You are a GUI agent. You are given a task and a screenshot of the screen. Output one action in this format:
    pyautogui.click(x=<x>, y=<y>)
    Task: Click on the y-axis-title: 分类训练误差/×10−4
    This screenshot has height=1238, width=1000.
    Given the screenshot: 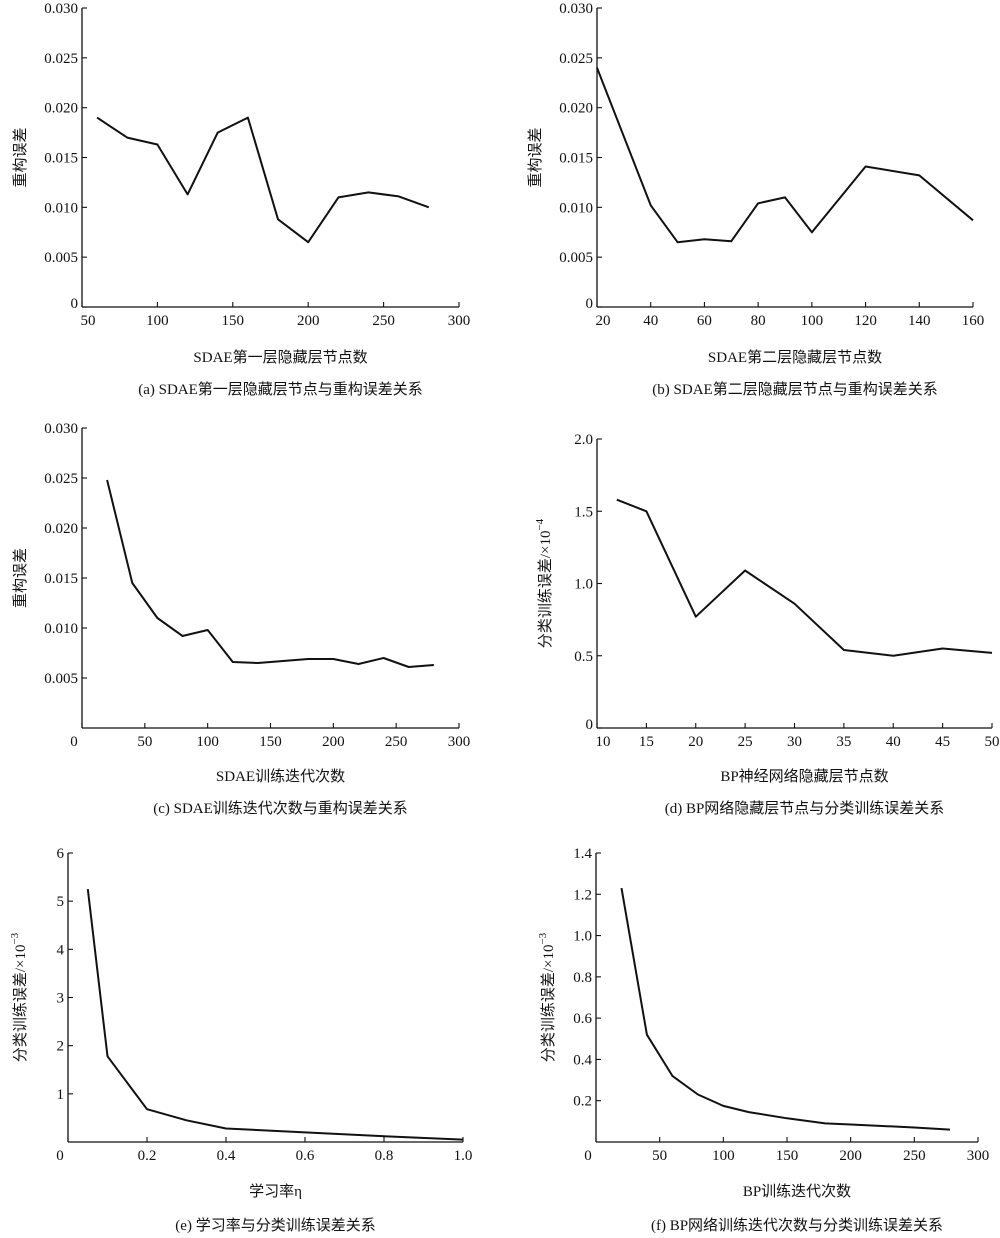 What is the action you would take?
    pyautogui.click(x=544, y=583)
    